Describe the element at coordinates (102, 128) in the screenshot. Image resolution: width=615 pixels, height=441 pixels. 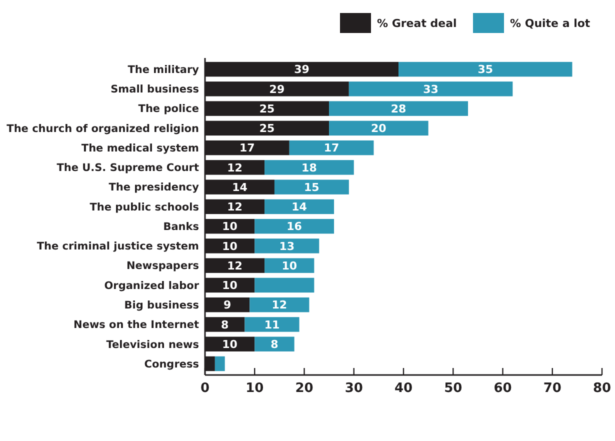
I see `y-tick-label: The church of organized religion` at that location.